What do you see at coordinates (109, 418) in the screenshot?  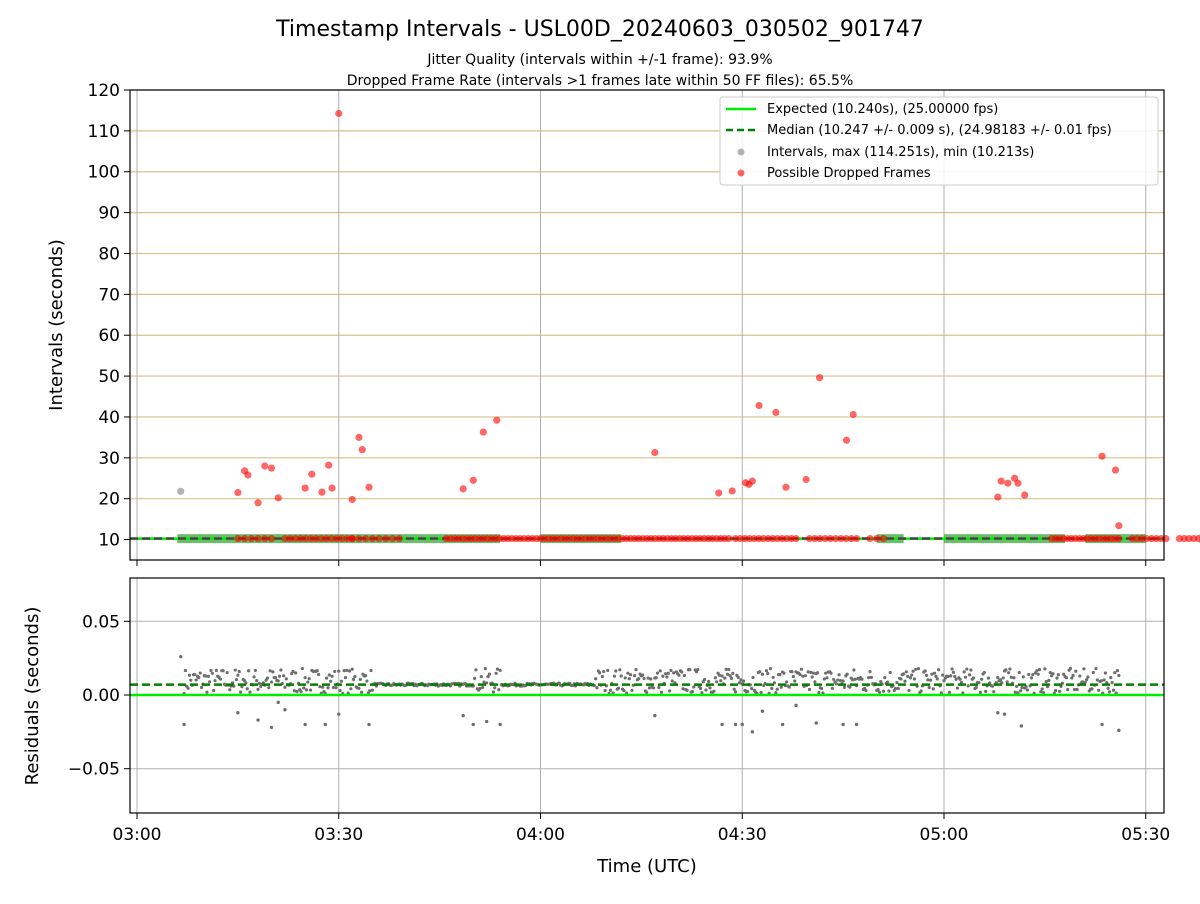 I see `top-y-tick-label: 40` at bounding box center [109, 418].